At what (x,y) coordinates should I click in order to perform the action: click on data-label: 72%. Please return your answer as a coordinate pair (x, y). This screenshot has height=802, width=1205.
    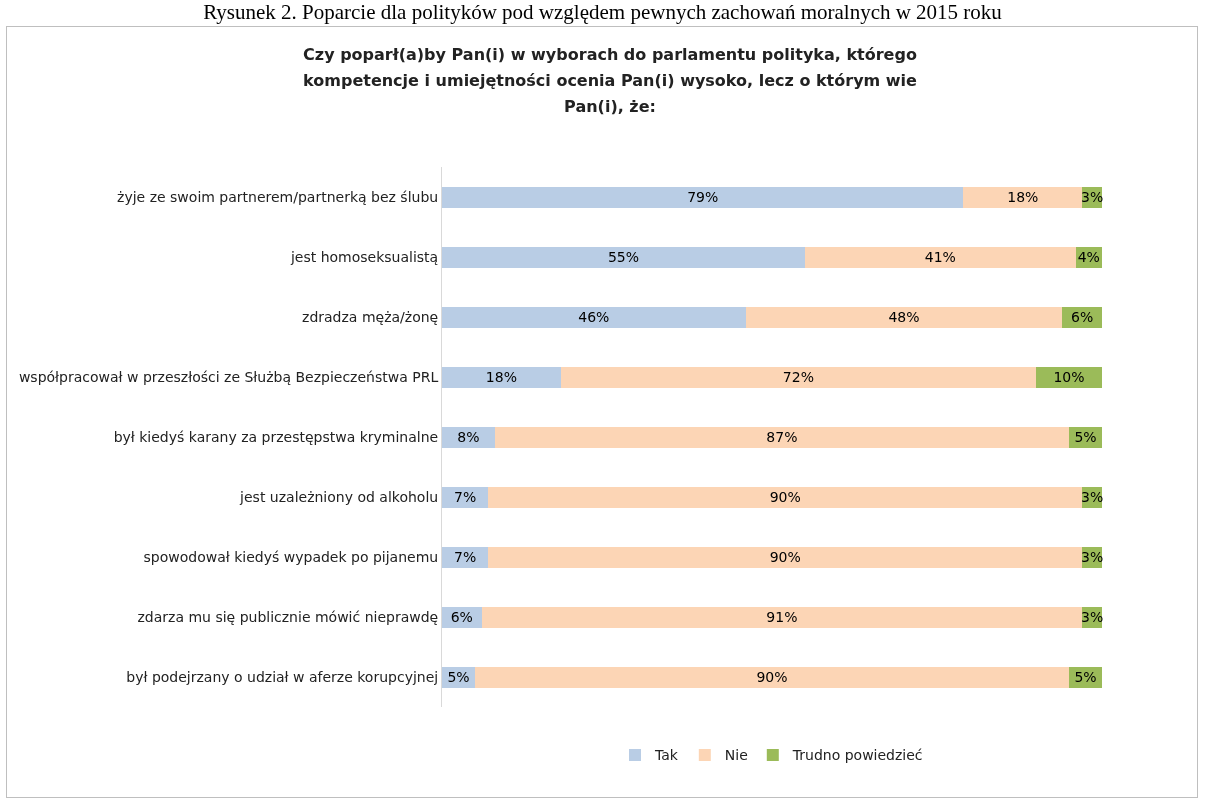
    Looking at the image, I should click on (798, 377).